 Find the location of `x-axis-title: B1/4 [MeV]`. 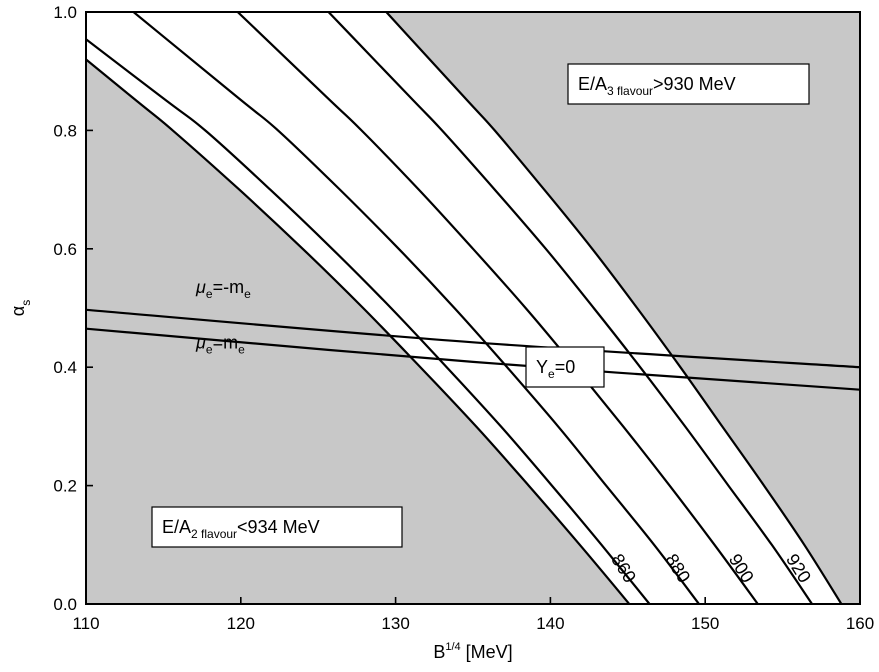

x-axis-title: B1/4 [MeV] is located at coordinates (472, 651).